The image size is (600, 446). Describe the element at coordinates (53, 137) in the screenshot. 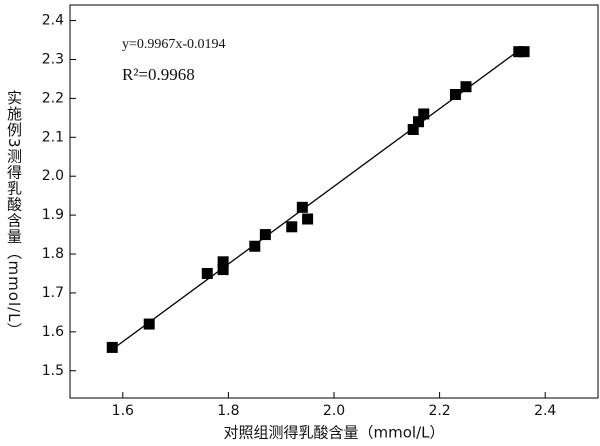

I see `y-tick-label: 2.1` at that location.